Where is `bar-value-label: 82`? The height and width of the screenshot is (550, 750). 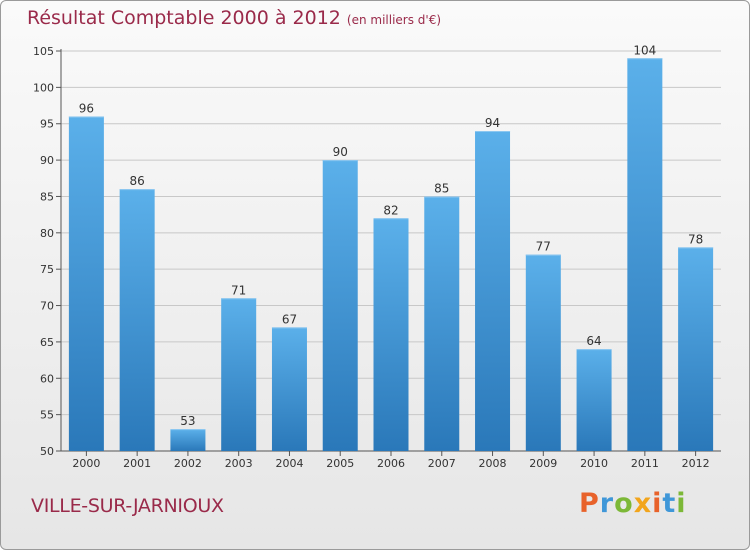 bar-value-label: 82 is located at coordinates (390, 210).